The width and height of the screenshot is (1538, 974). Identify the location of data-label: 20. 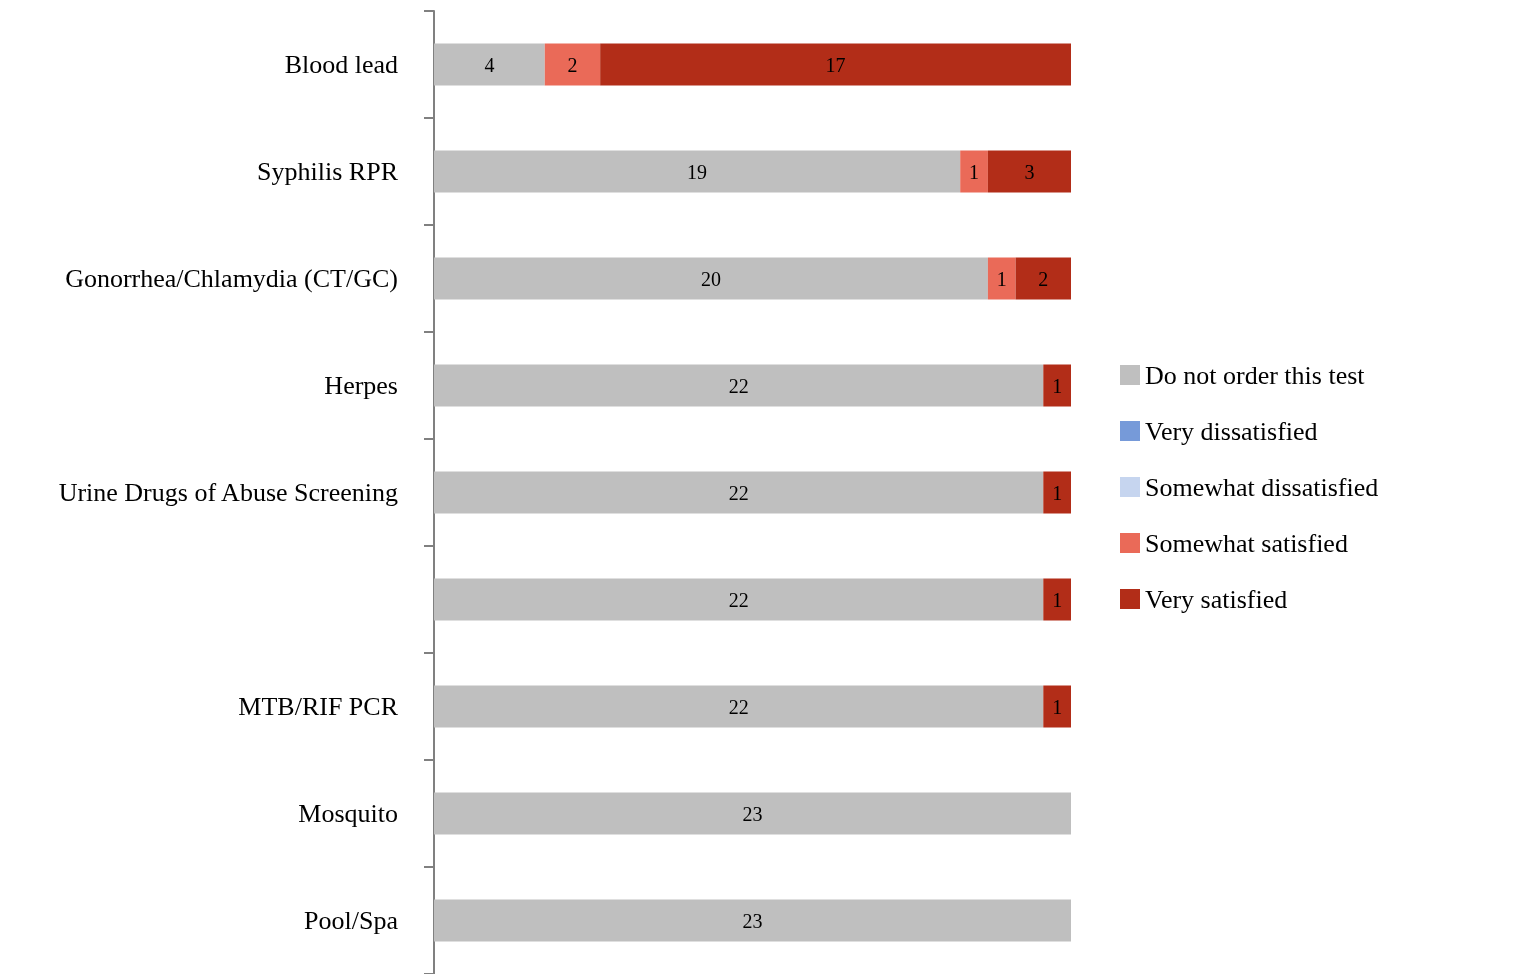
(710, 278).